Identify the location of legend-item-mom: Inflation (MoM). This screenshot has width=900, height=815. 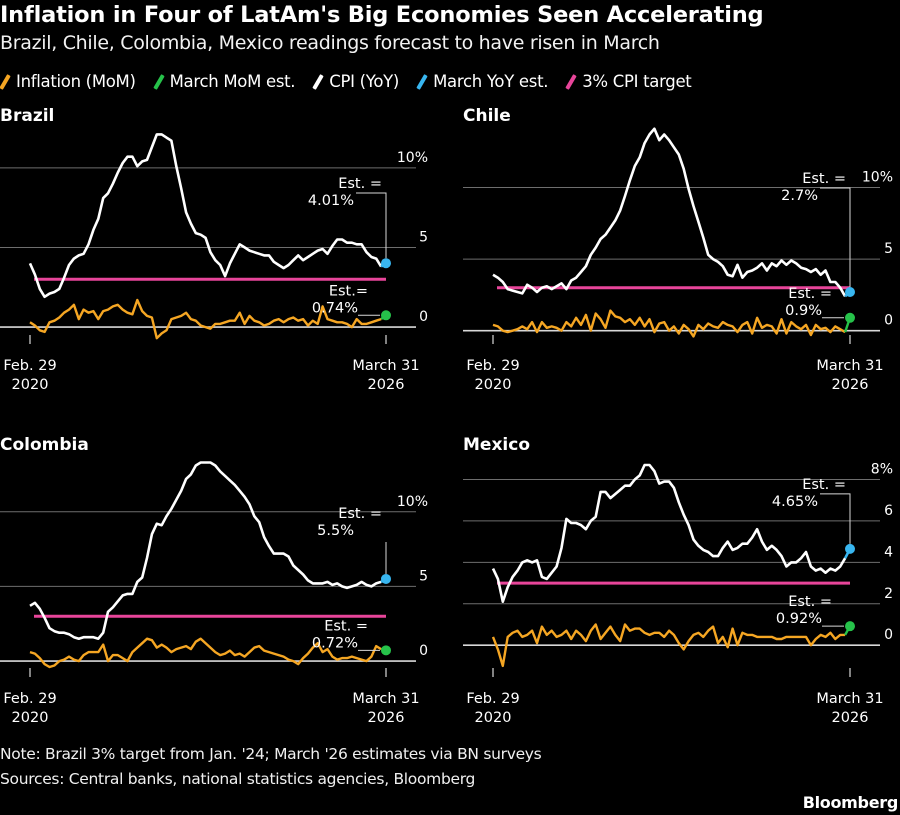
(68, 81).